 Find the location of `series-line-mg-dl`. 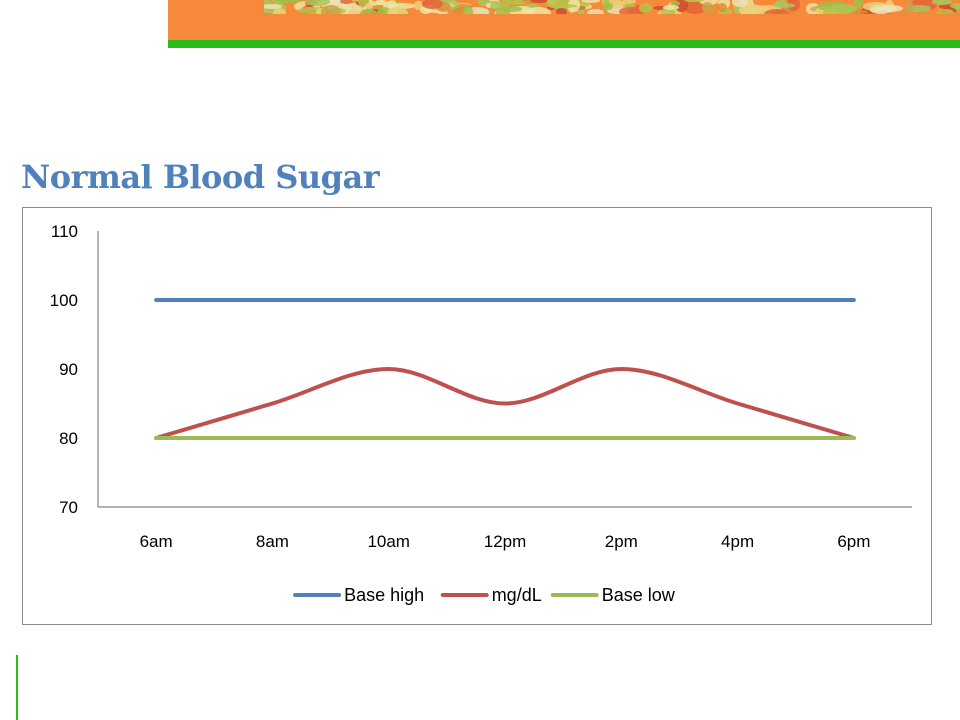

series-line-mg-dl is located at coordinates (505, 403).